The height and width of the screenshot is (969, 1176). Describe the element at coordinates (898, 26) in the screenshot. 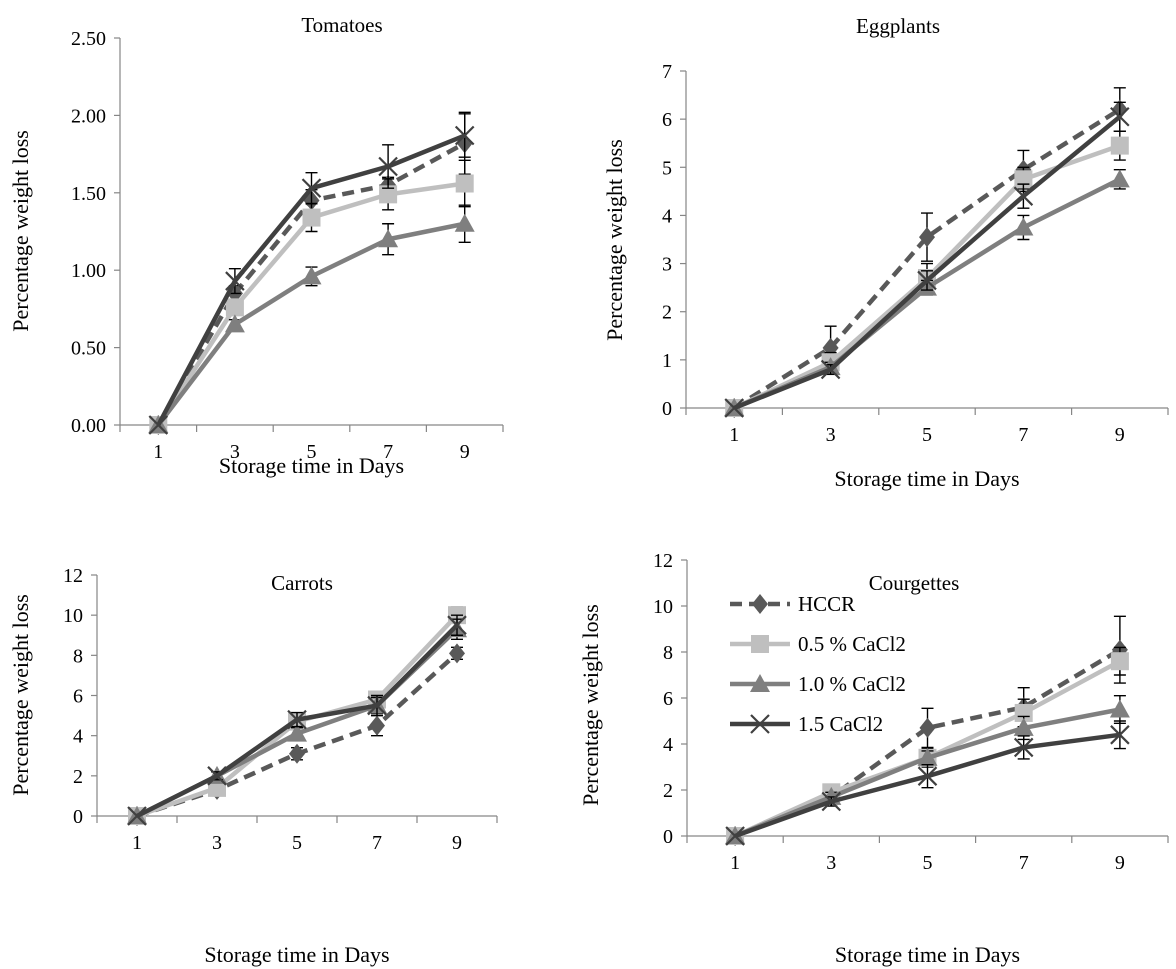

I see `chart-title: Eggplants` at that location.